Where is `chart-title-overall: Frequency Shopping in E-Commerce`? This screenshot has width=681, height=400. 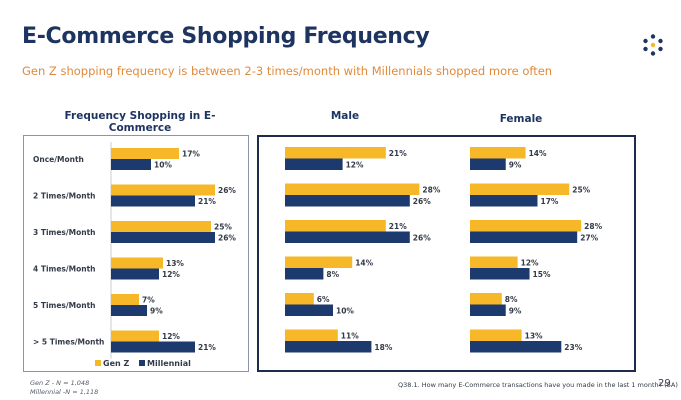
chart-title-overall: Frequency Shopping in E-Commerce is located at coordinates (140, 122).